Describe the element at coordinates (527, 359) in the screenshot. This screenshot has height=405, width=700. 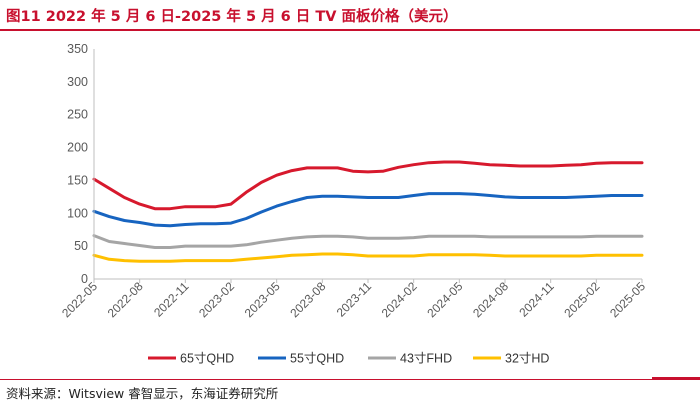
I see `legend-label: 32寸HD` at that location.